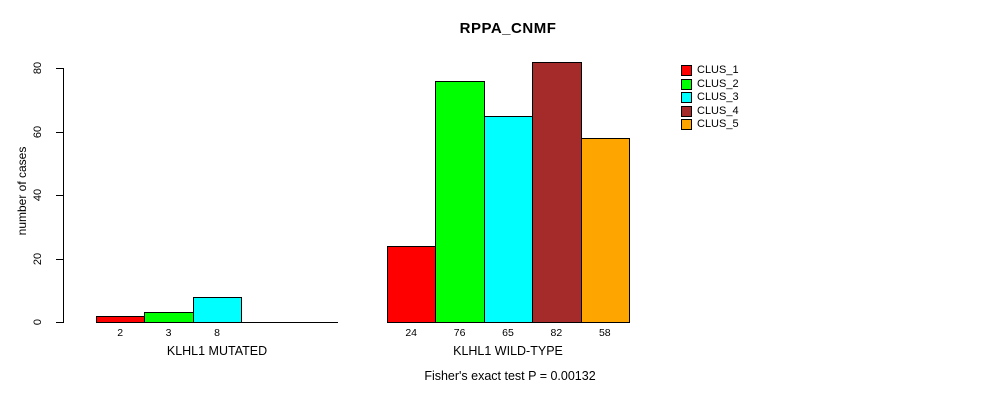 The width and height of the screenshot is (990, 400). I want to click on bar-clus_1-wildtype, so click(412, 284).